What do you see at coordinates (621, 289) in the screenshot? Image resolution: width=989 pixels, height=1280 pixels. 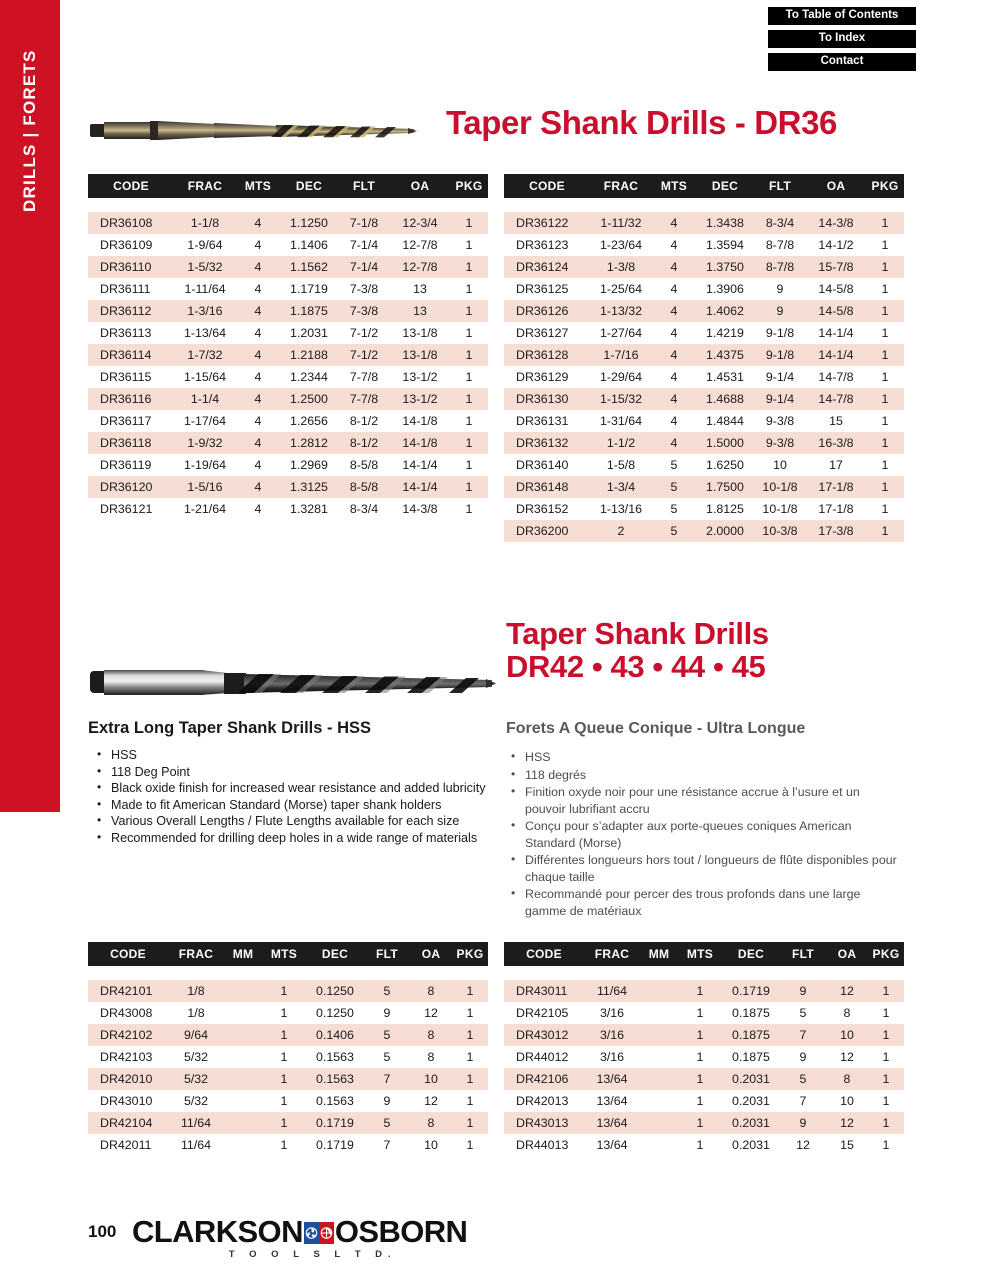 I see `cell-frac: 1-25/64` at bounding box center [621, 289].